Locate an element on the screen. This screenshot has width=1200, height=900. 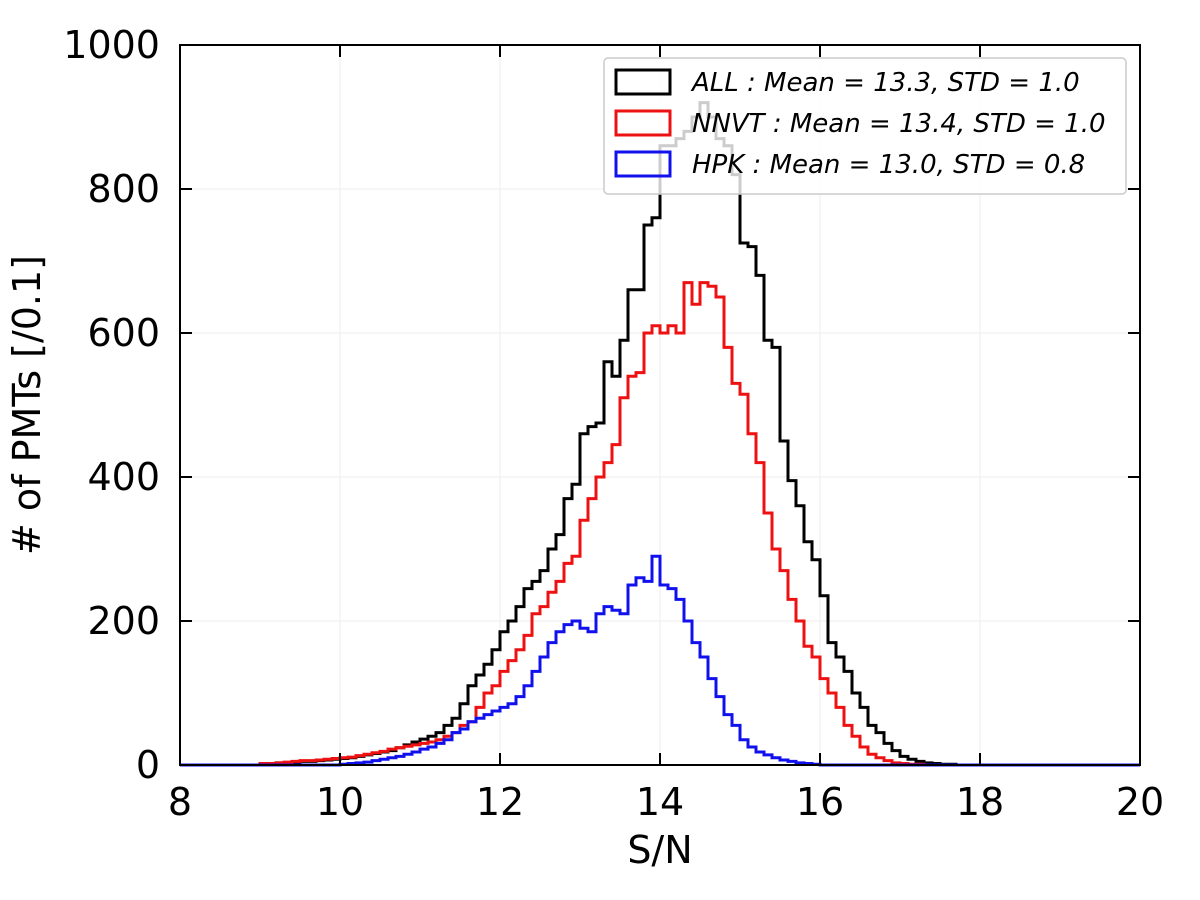
legend-label-hpk: HPK : Mean = 13.0, STD = 0.8 is located at coordinates (888, 165).